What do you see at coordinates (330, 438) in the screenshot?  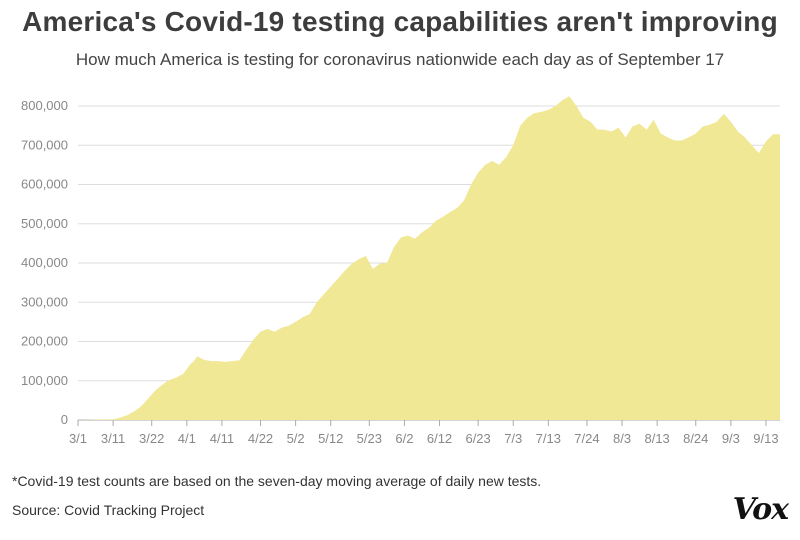 I see `x-tick-label: 5/12` at bounding box center [330, 438].